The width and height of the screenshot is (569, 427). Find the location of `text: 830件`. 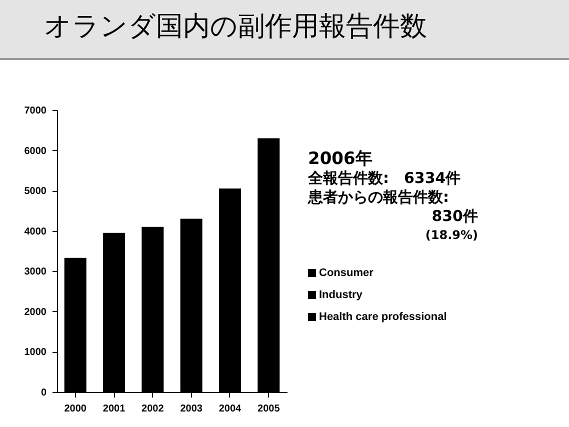

text: 830件 is located at coordinates (454, 216).